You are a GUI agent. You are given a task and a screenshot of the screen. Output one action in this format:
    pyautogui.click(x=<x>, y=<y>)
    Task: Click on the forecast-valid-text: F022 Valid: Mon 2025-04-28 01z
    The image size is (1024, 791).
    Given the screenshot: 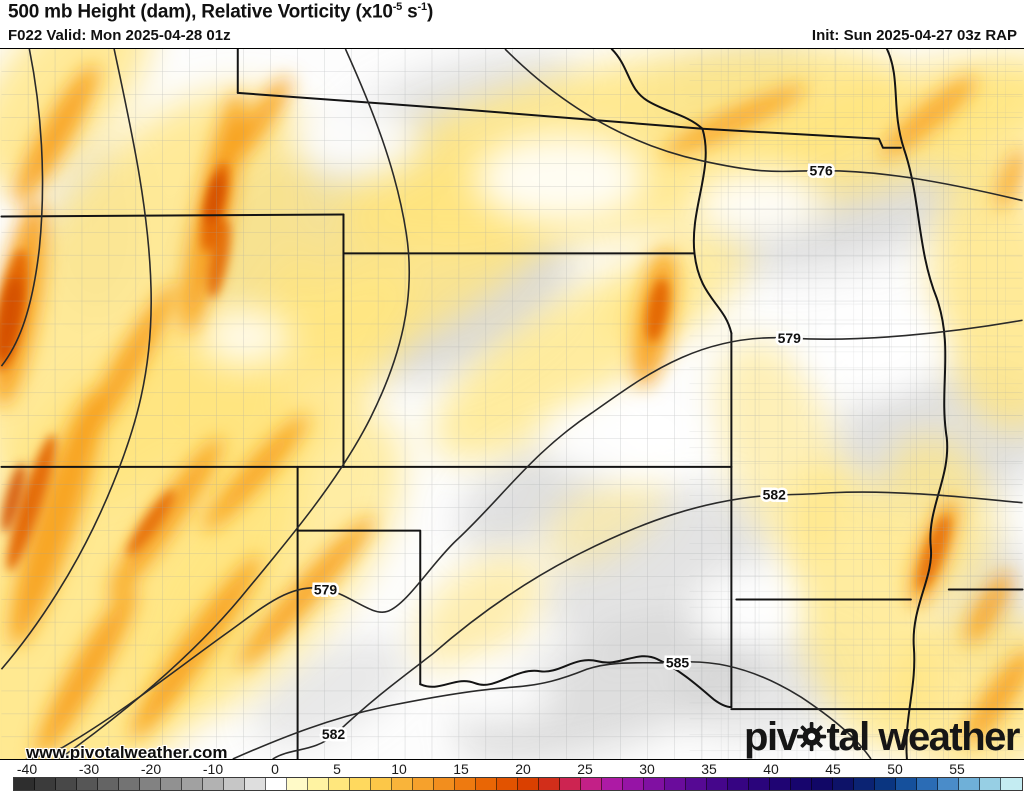 What is the action you would take?
    pyautogui.click(x=119, y=35)
    